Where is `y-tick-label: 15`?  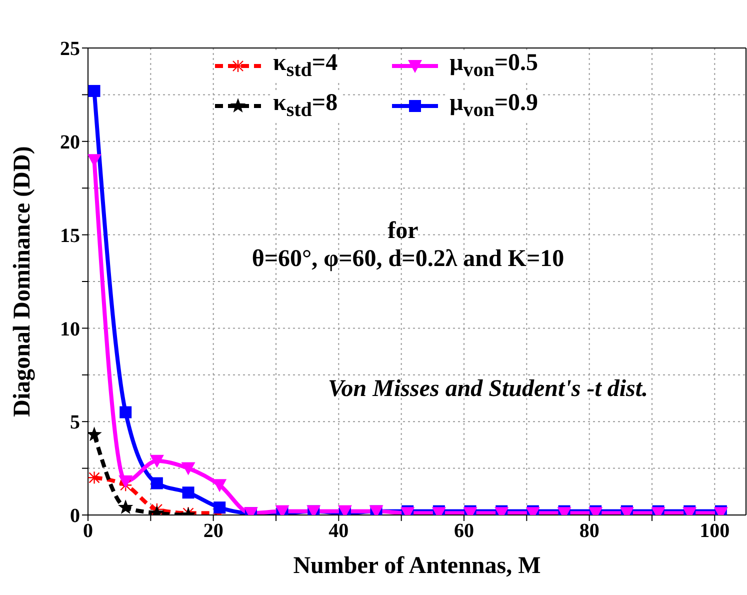
y-tick-label: 15 is located at coordinates (70, 235).